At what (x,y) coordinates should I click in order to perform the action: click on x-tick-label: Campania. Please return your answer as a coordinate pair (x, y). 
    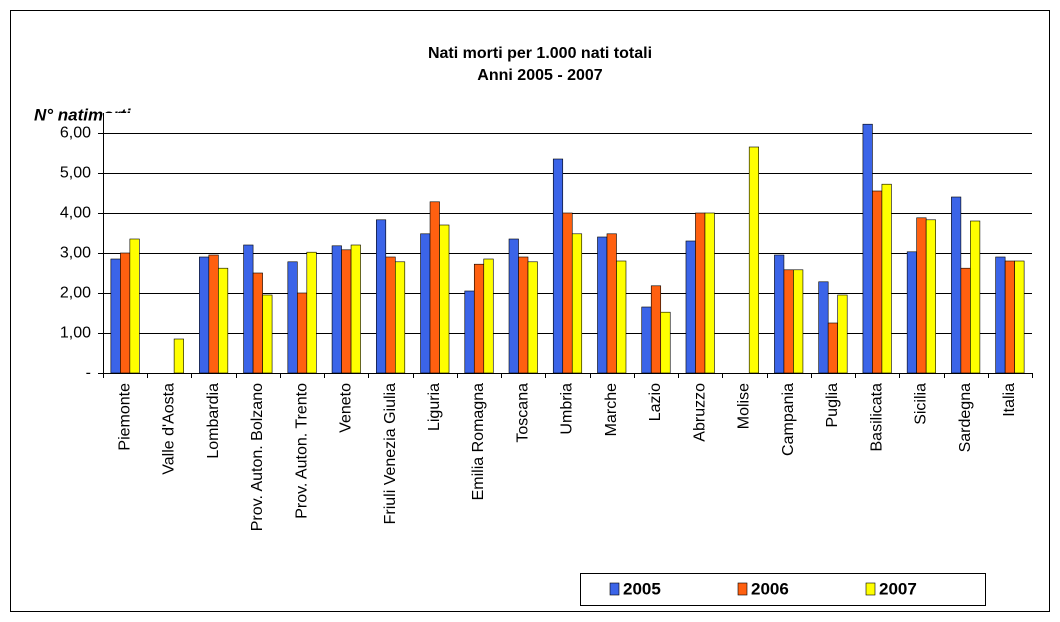
    Looking at the image, I should click on (788, 419).